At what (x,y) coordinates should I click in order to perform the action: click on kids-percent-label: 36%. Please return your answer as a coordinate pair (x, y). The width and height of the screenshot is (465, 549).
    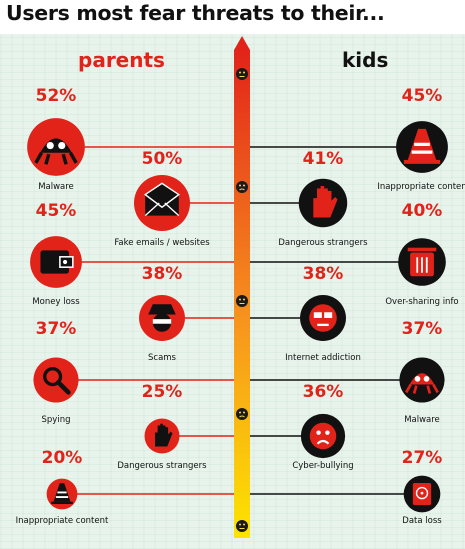
    Looking at the image, I should click on (323, 392).